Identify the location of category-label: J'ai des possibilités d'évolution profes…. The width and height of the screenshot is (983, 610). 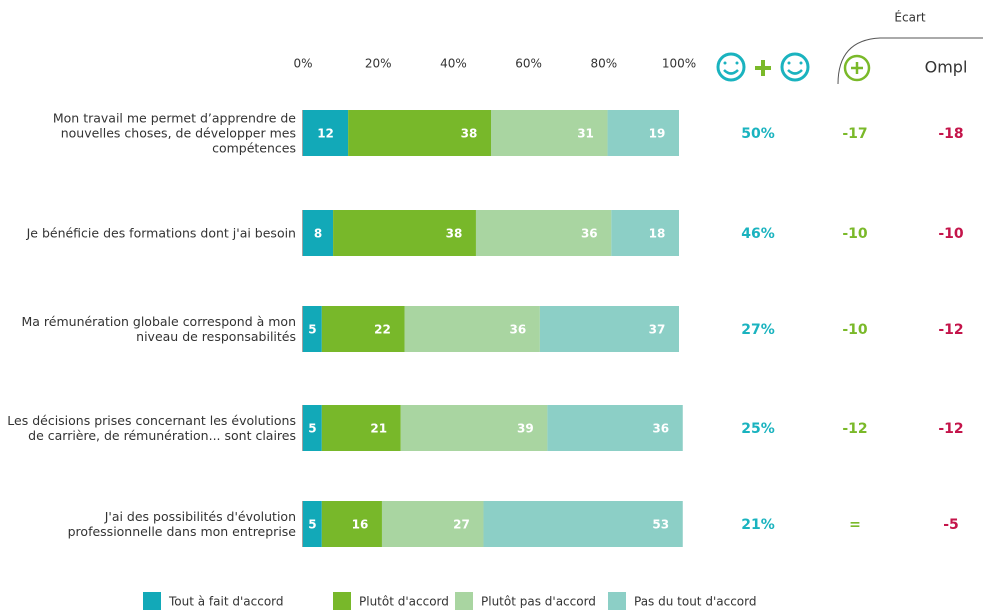
(181, 524).